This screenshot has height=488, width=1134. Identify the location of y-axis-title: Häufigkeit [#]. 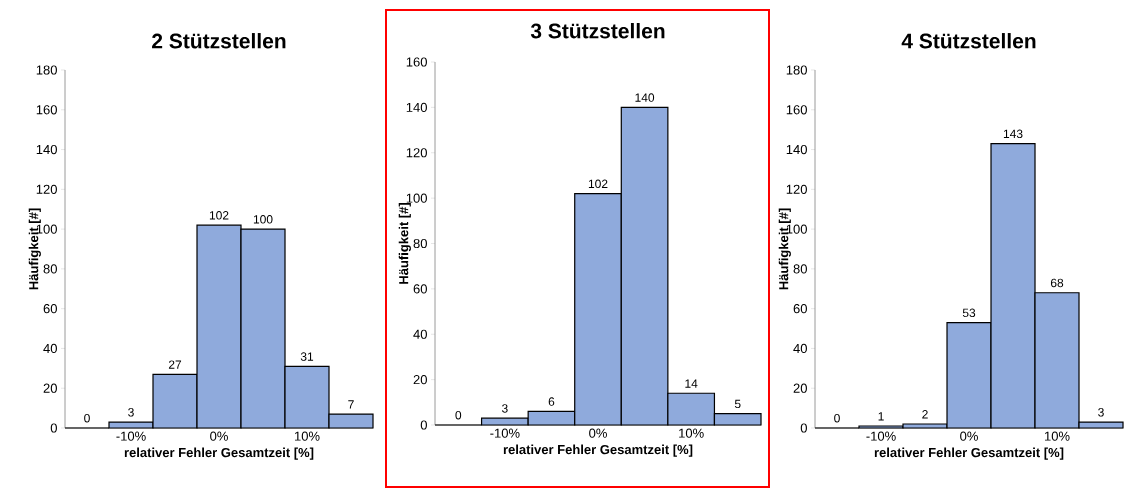
(404, 243).